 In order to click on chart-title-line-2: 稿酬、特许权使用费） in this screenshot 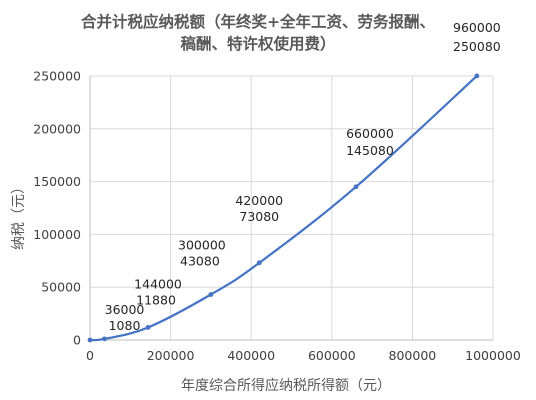, I will do `click(257, 43)`.